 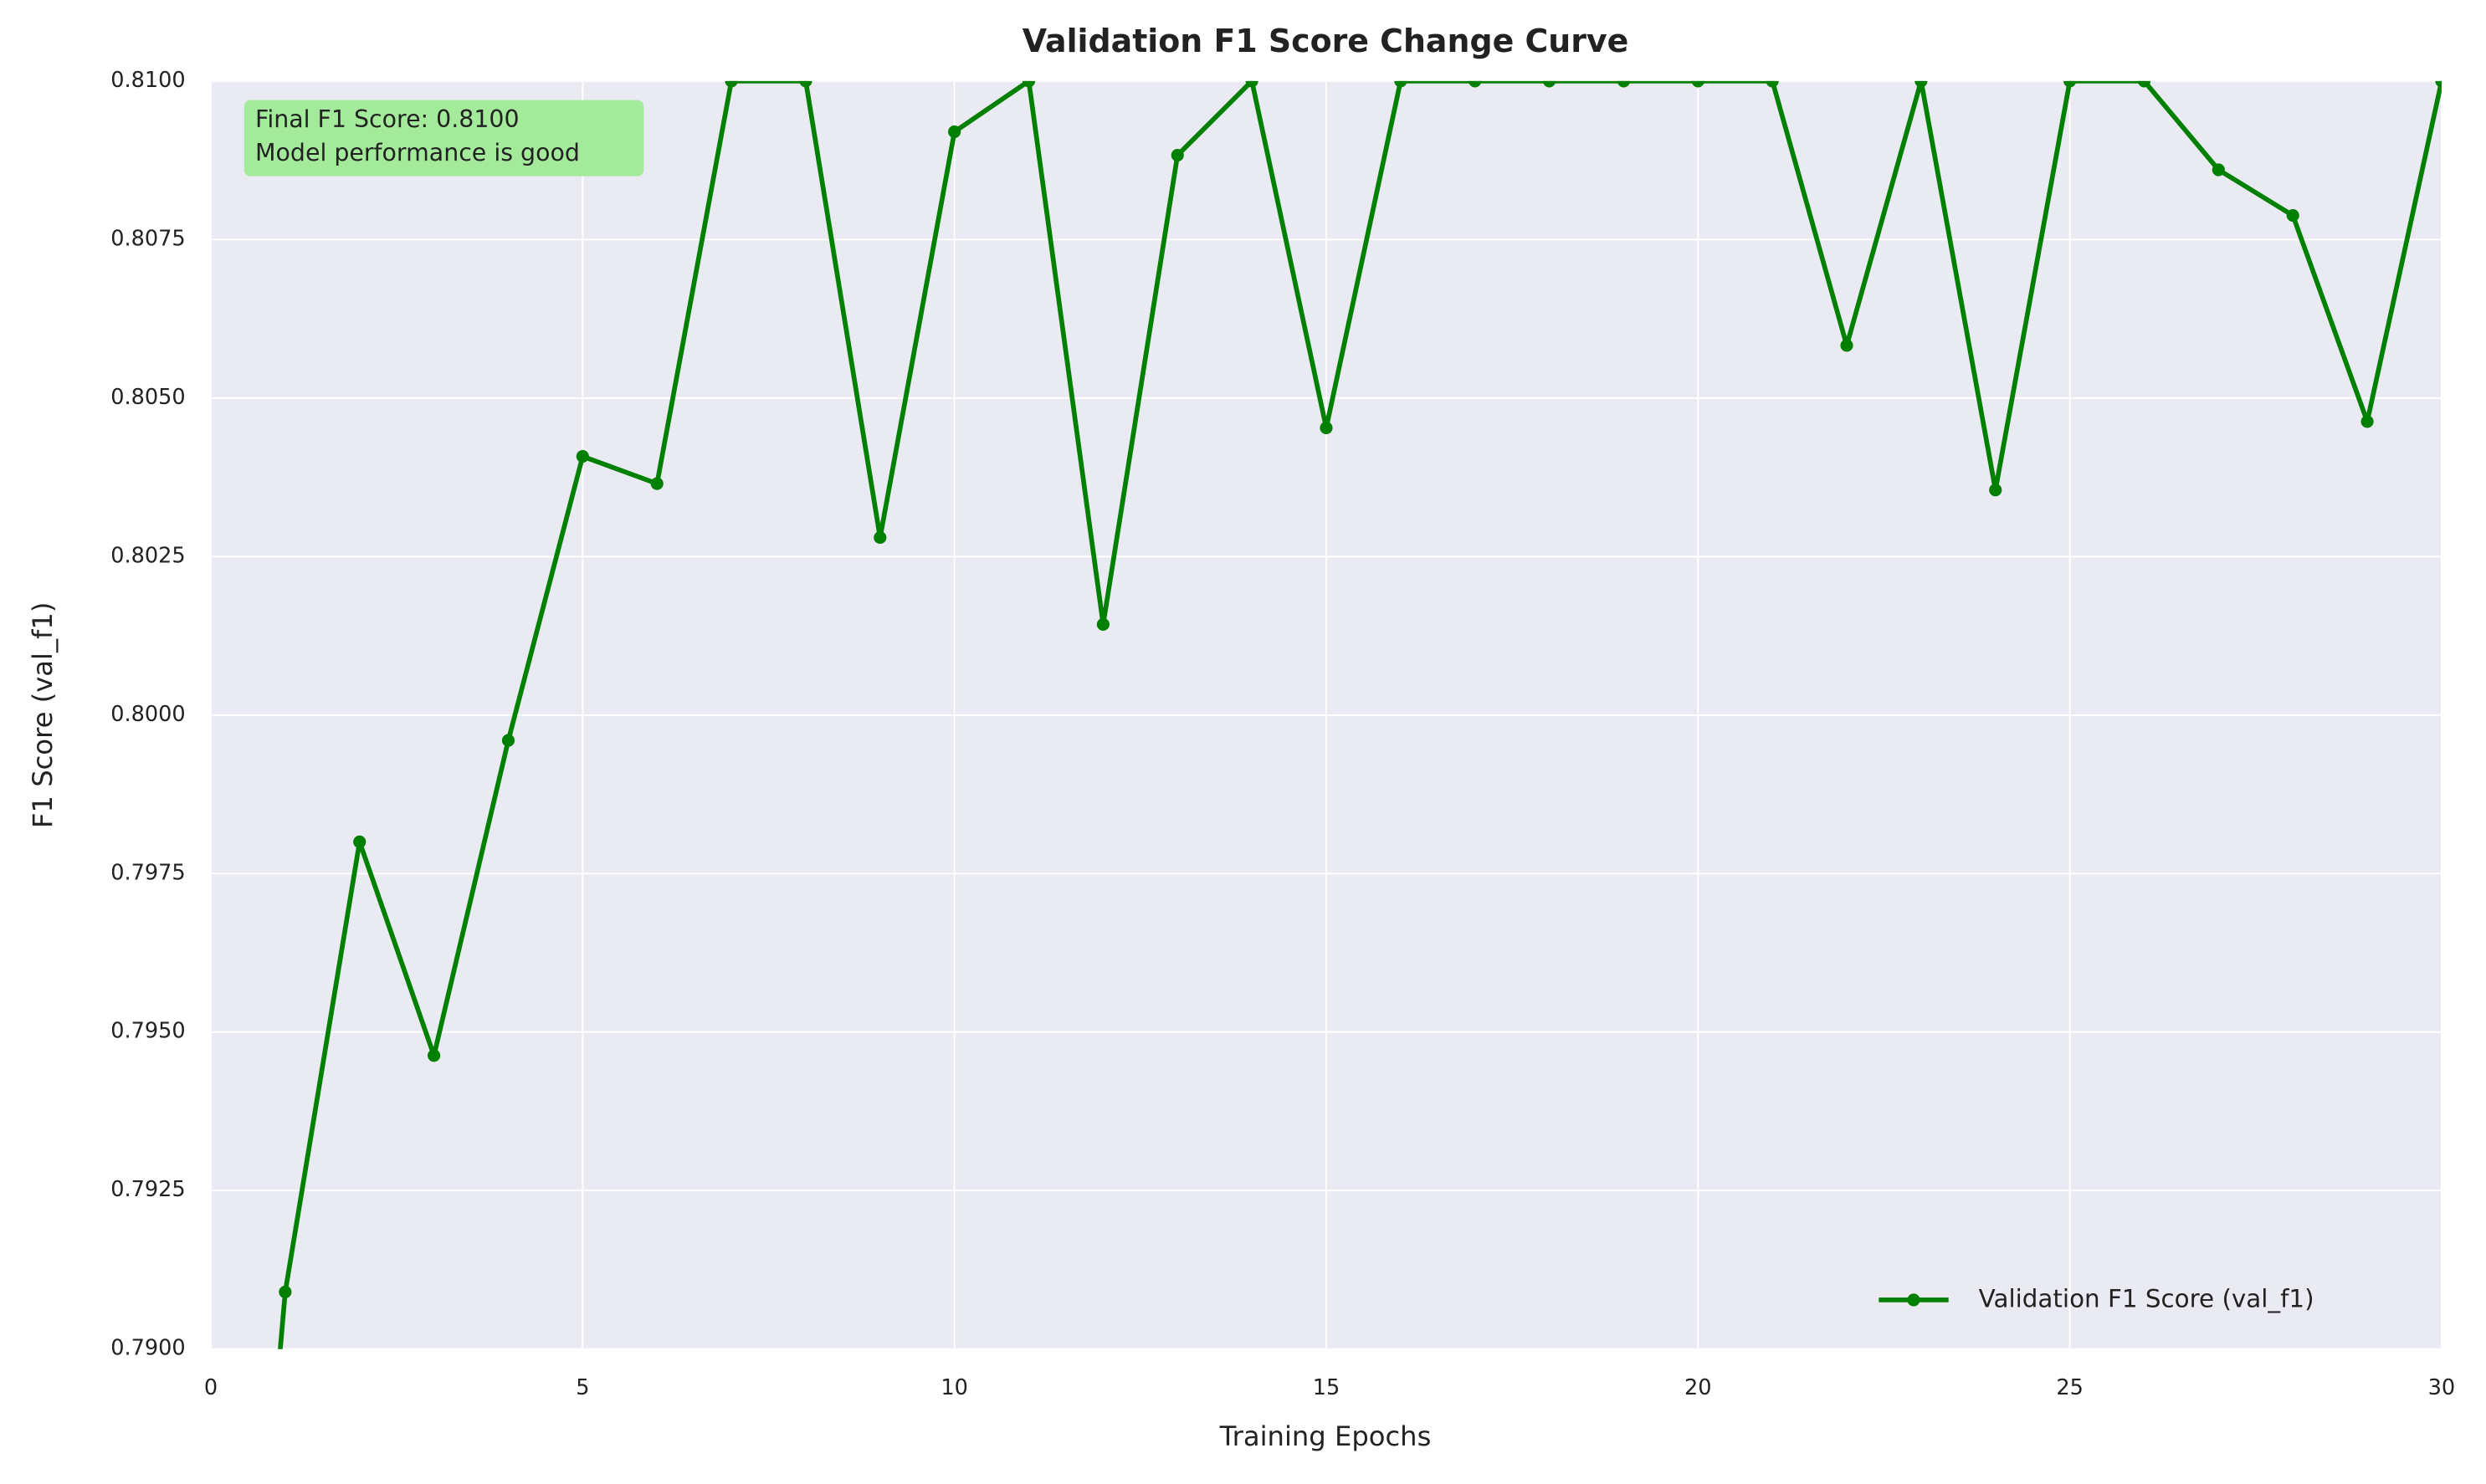 What do you see at coordinates (1698, 1387) in the screenshot?
I see `x-tick-label: 20` at bounding box center [1698, 1387].